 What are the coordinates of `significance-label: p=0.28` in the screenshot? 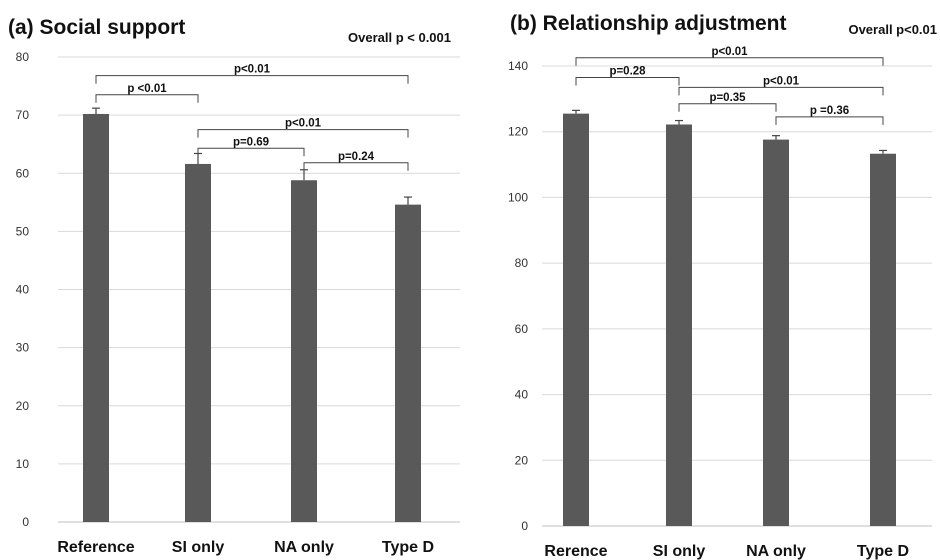 It's located at (627, 72).